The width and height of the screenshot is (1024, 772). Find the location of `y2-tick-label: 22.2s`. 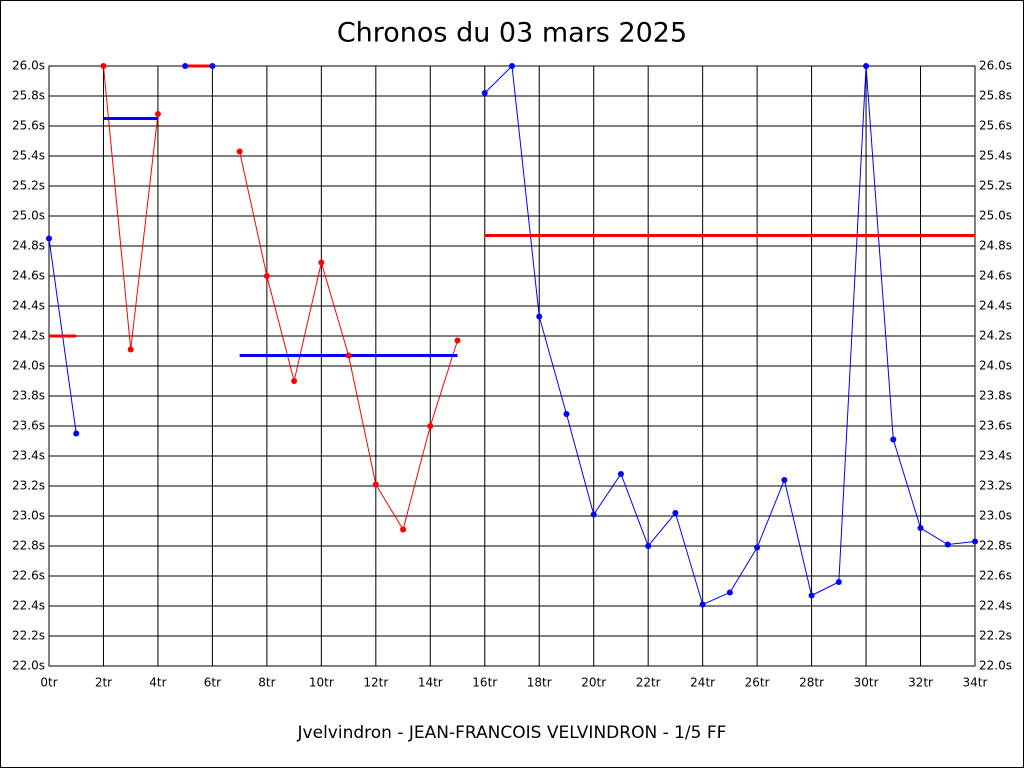

y2-tick-label: 22.2s is located at coordinates (995, 636).